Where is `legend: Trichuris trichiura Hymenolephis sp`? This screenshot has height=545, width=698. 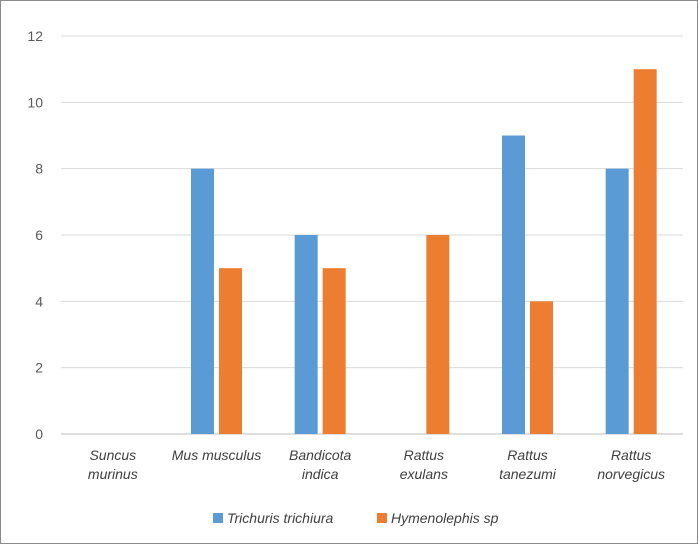 legend: Trichuris trichiura Hymenolephis sp is located at coordinates (356, 518).